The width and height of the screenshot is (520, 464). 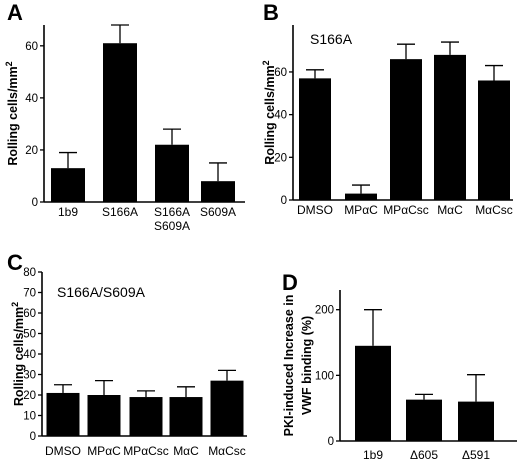 I want to click on y-axis-label: PKI-induced Increase in, so click(x=289, y=366).